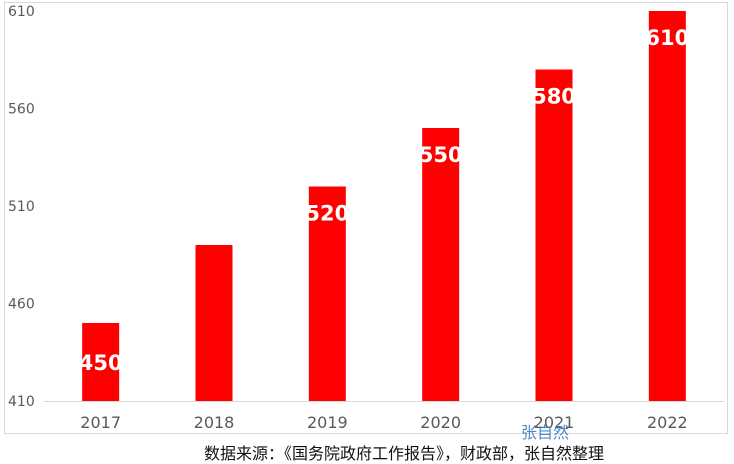  What do you see at coordinates (441, 155) in the screenshot?
I see `data-label: 550` at bounding box center [441, 155].